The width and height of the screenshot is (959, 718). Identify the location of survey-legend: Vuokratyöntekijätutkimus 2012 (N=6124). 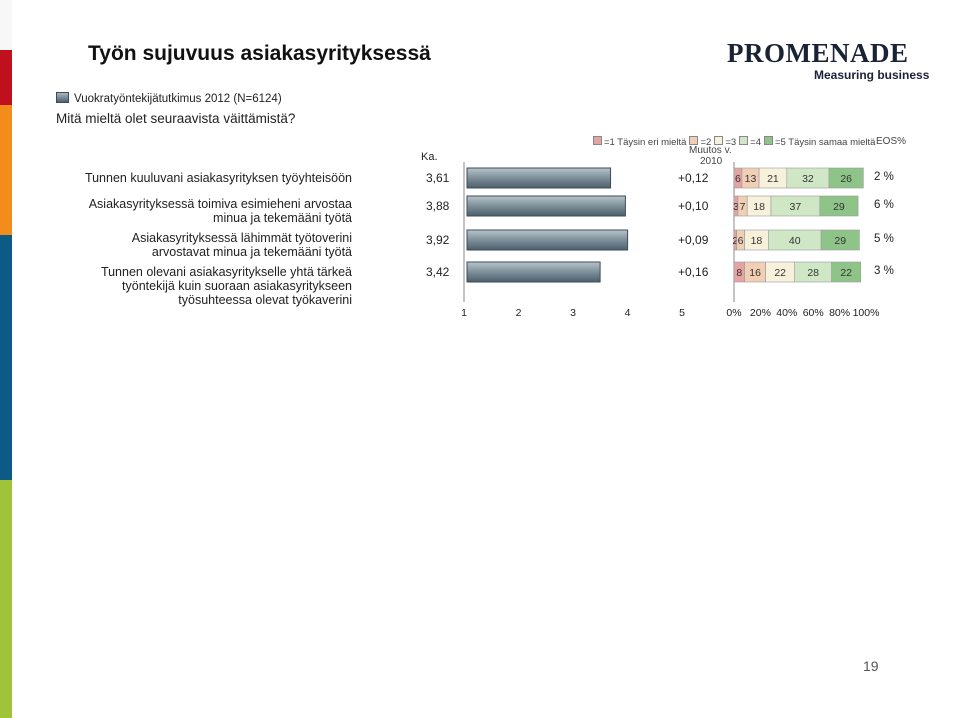
(169, 98).